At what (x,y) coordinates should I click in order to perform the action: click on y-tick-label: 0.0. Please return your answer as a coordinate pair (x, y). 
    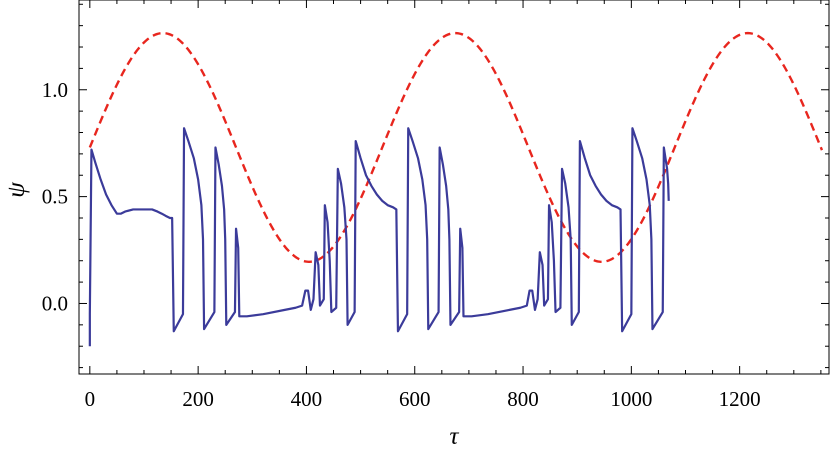
    Looking at the image, I should click on (55, 303).